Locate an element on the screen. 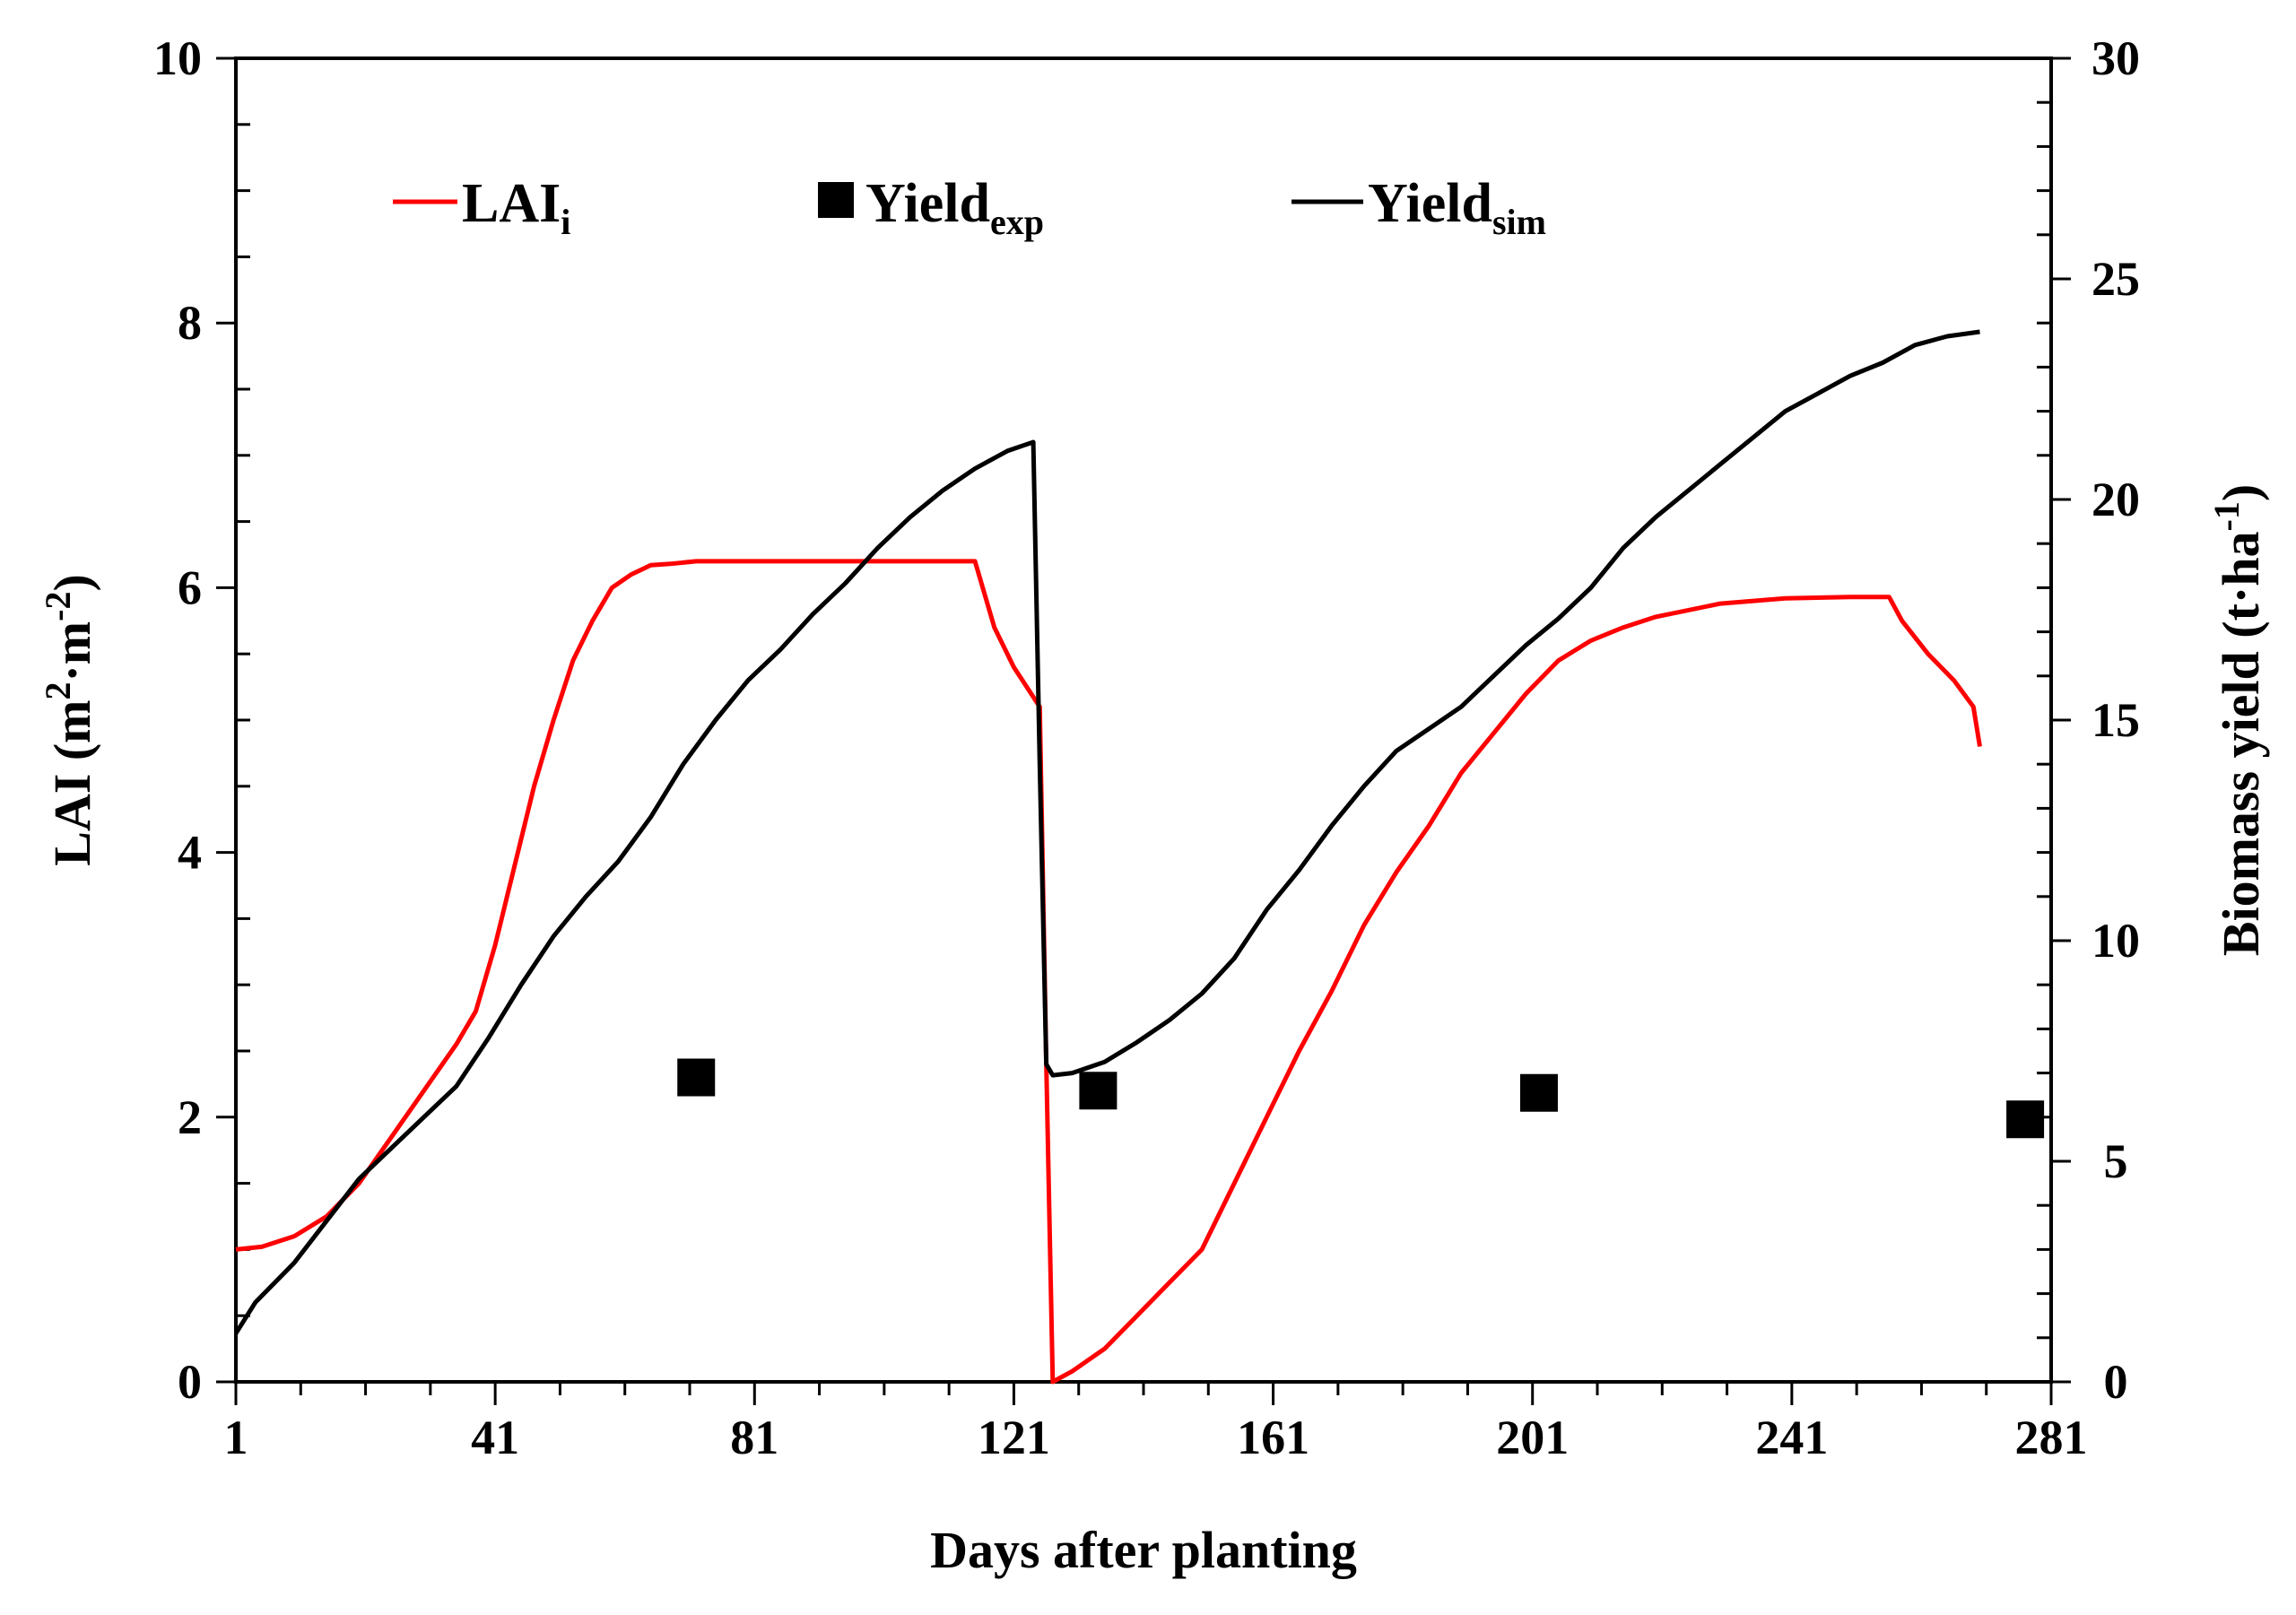 This screenshot has height=1615, width=2296. legend-yield-exp-swatch is located at coordinates (836, 200).